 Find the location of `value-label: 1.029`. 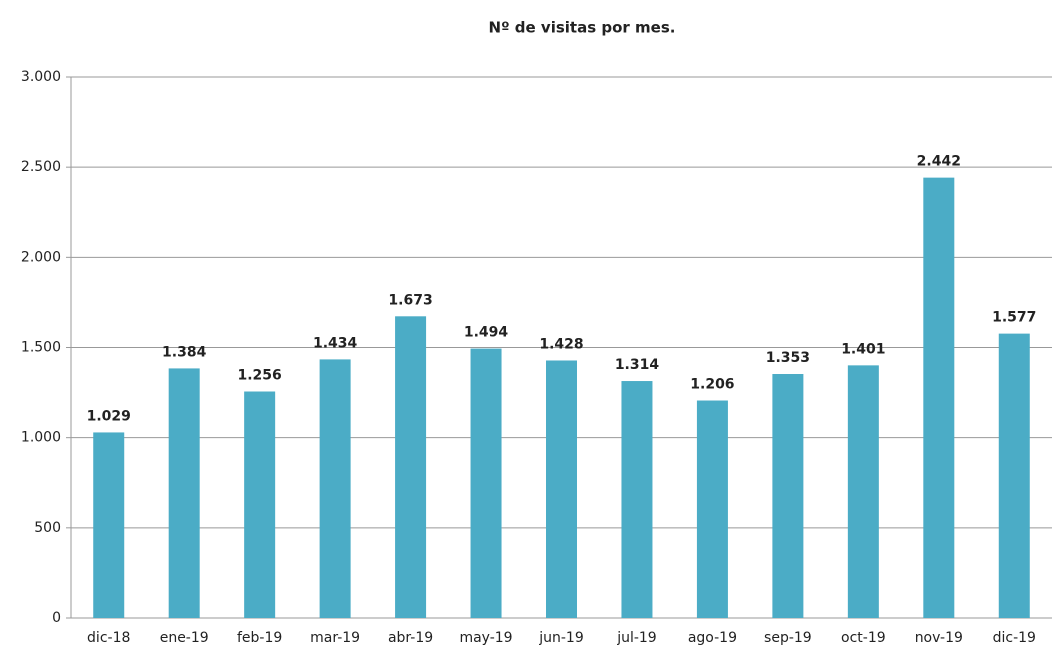

value-label: 1.029 is located at coordinates (109, 416).